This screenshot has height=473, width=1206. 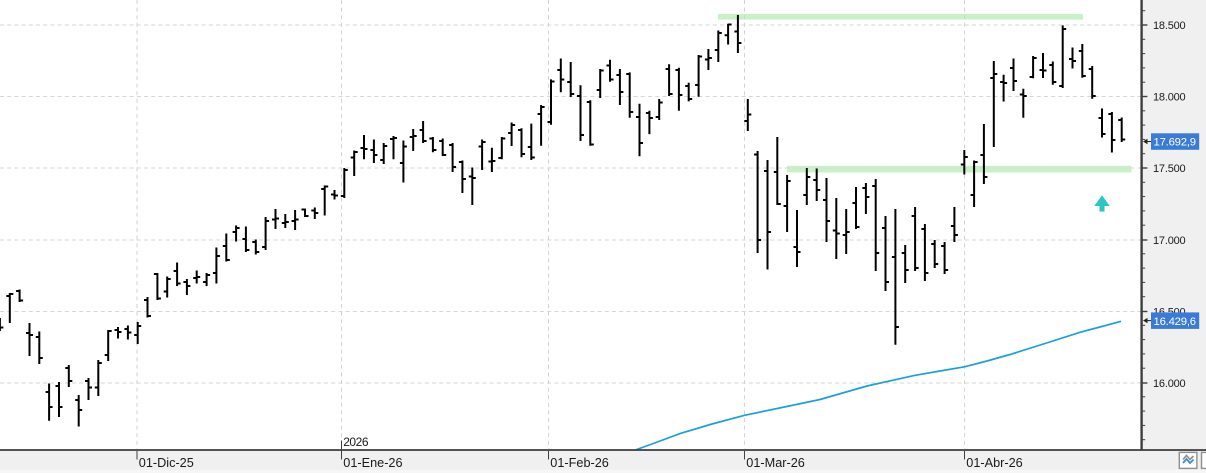 What do you see at coordinates (994, 463) in the screenshot?
I see `svg-text: 01-Abr-26` at bounding box center [994, 463].